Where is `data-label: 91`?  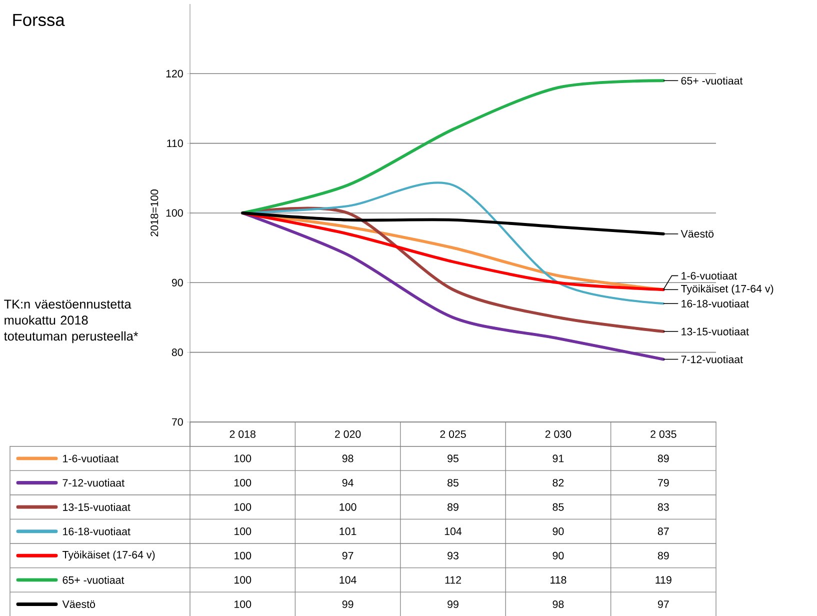 data-label: 91 is located at coordinates (558, 458).